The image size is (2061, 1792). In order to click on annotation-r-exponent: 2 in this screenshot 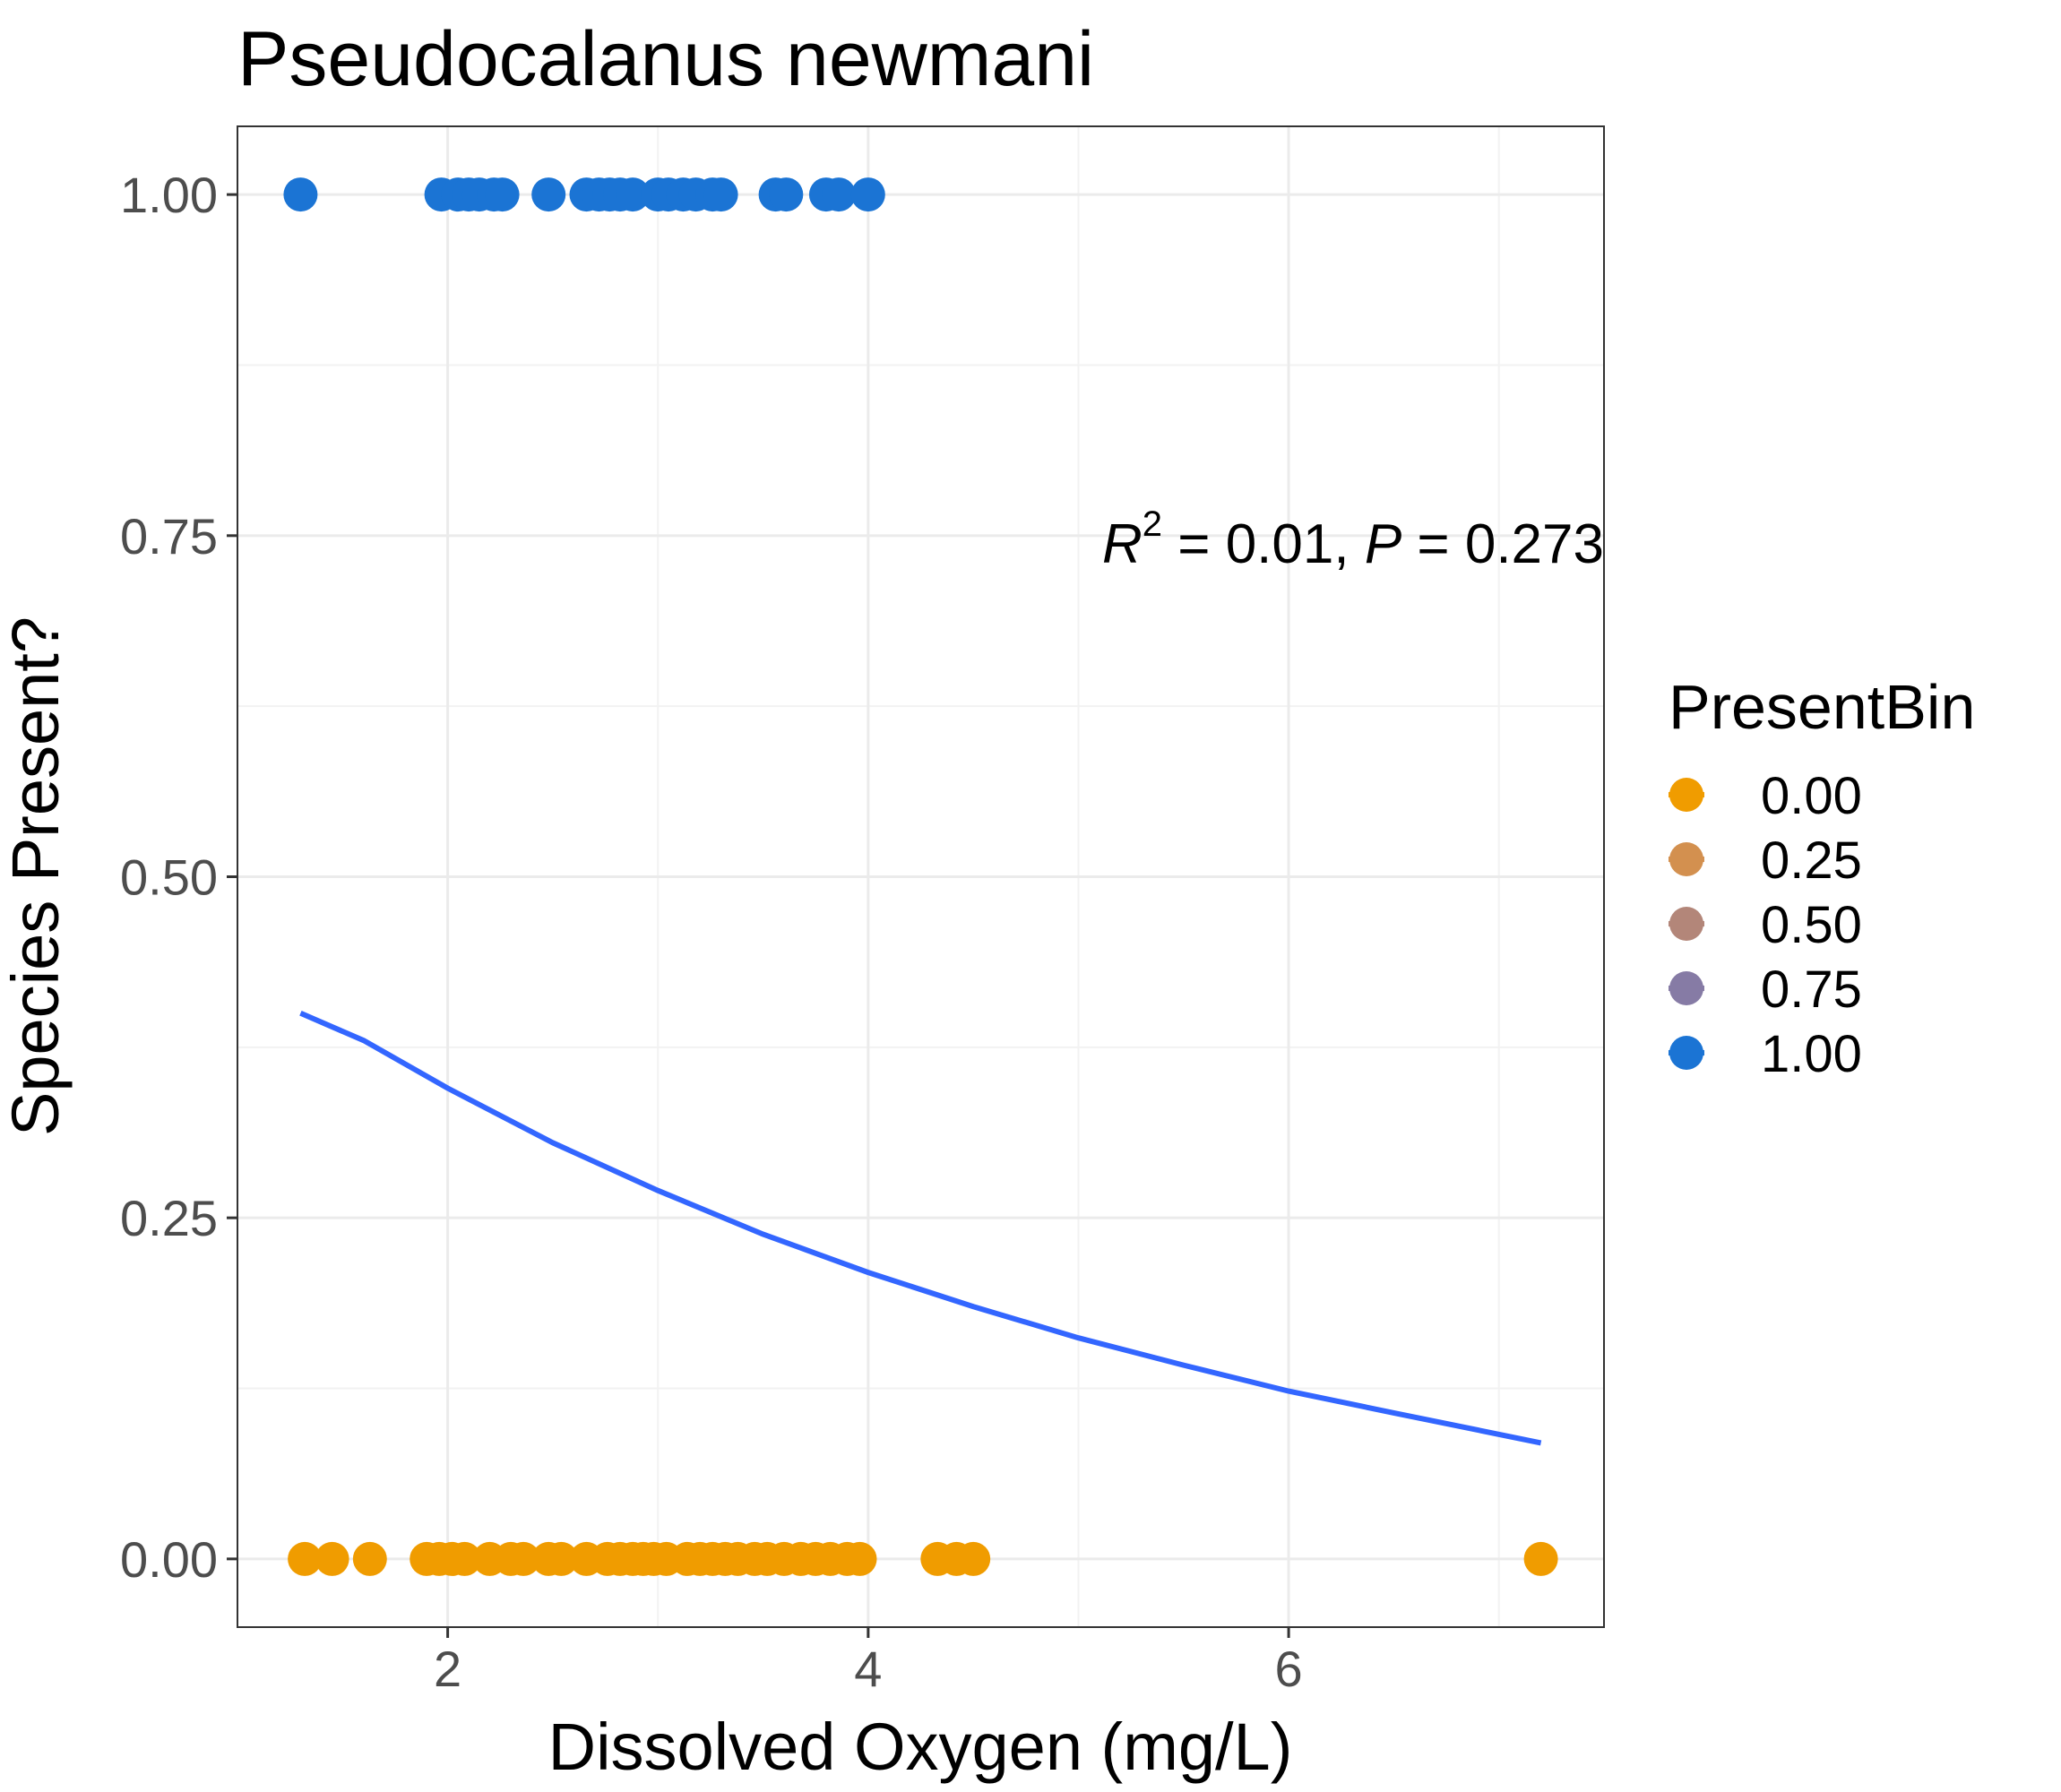, I will do `click(1152, 524)`.